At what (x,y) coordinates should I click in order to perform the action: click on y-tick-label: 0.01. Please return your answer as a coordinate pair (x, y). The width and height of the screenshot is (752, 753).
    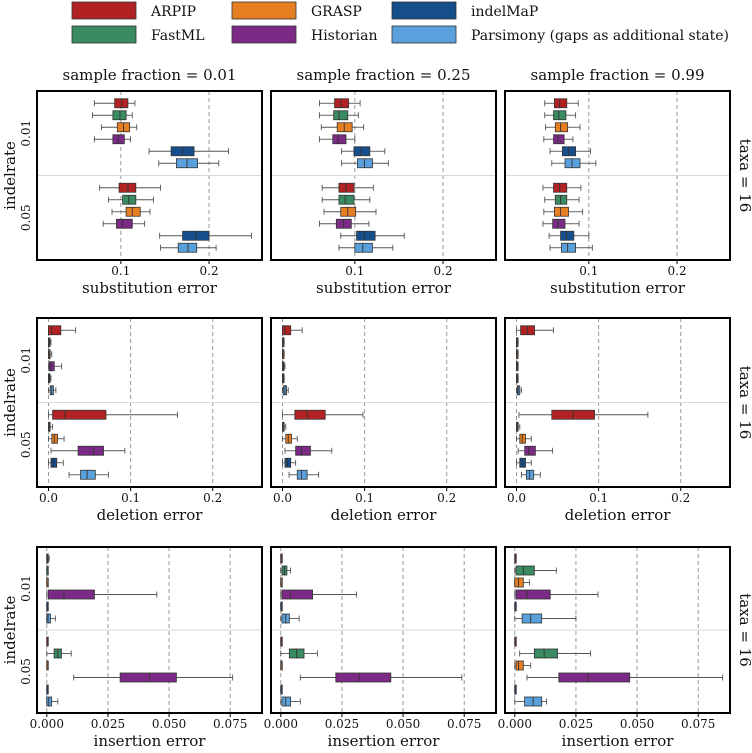
    Looking at the image, I should click on (26, 588).